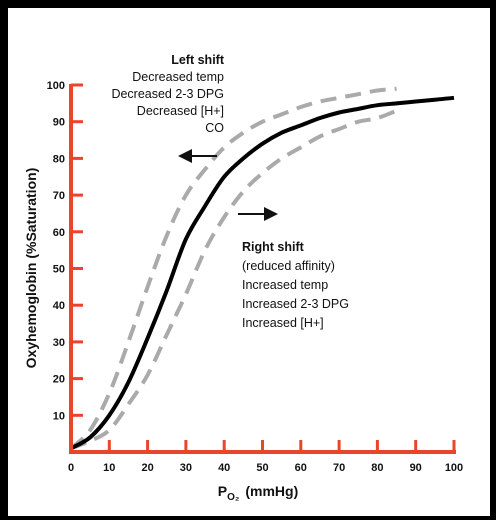 Image resolution: width=496 pixels, height=520 pixels. What do you see at coordinates (224, 468) in the screenshot?
I see `x-tick-label: 40` at bounding box center [224, 468].